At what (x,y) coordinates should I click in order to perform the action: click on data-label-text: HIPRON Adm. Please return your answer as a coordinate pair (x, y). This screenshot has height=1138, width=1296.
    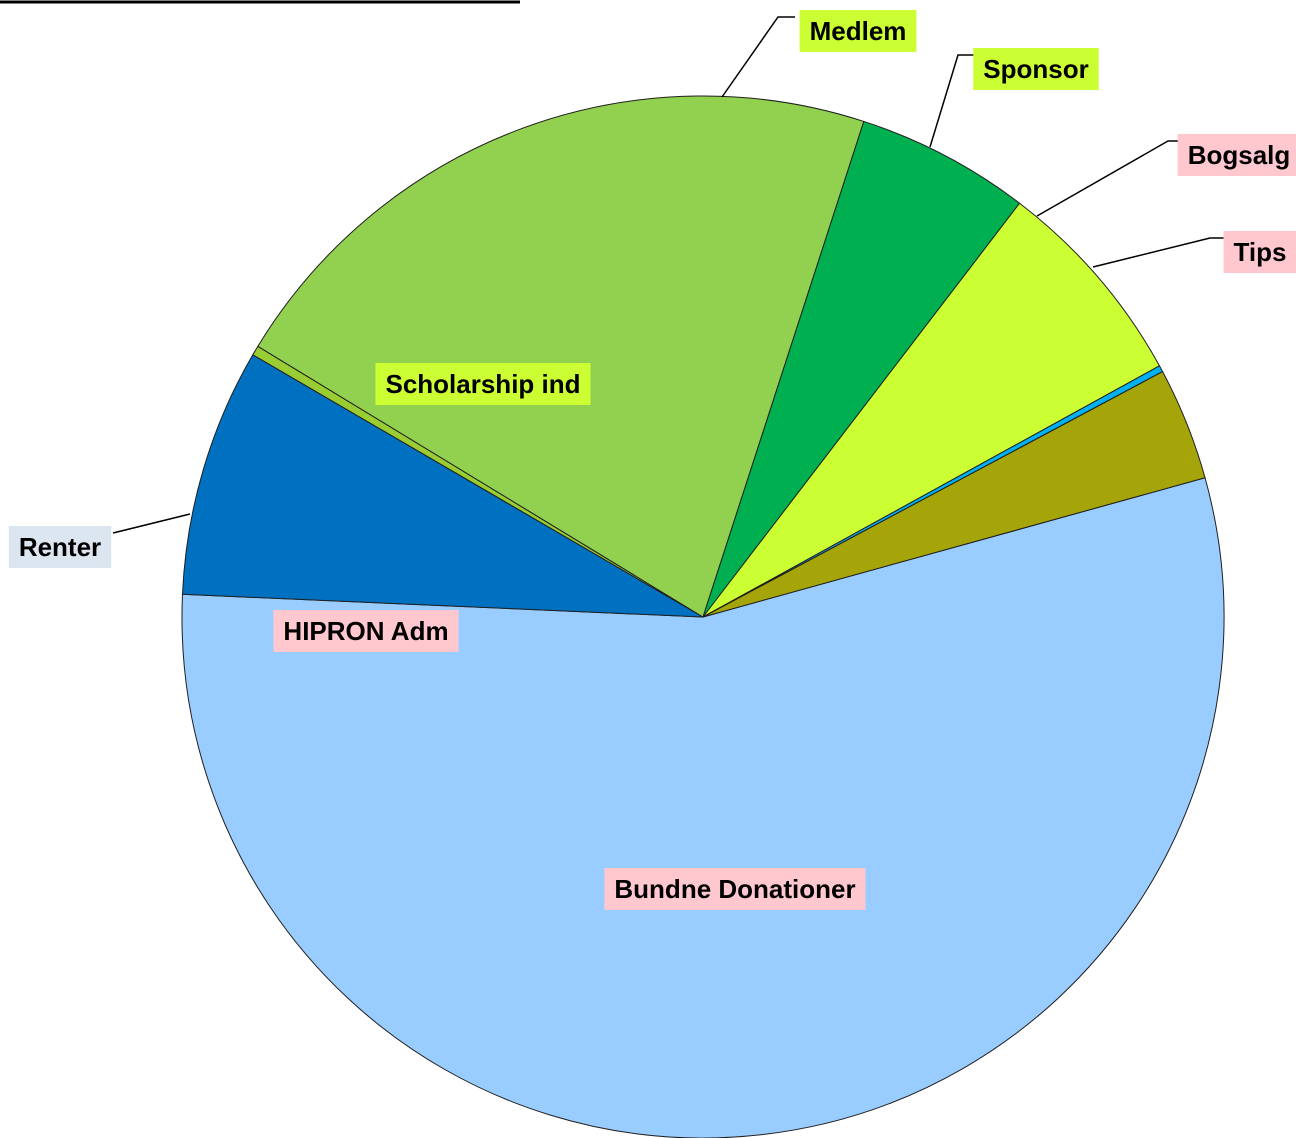
    Looking at the image, I should click on (365, 631).